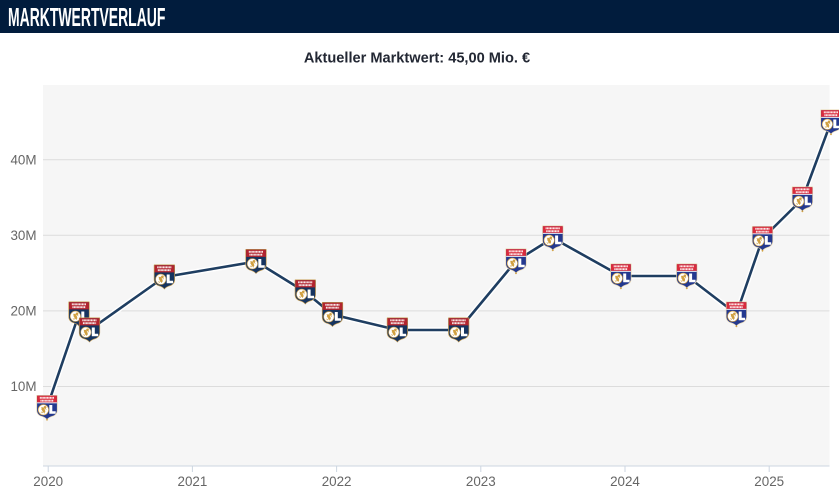 Image resolution: width=839 pixels, height=495 pixels. I want to click on svg-text: 2024, so click(625, 481).